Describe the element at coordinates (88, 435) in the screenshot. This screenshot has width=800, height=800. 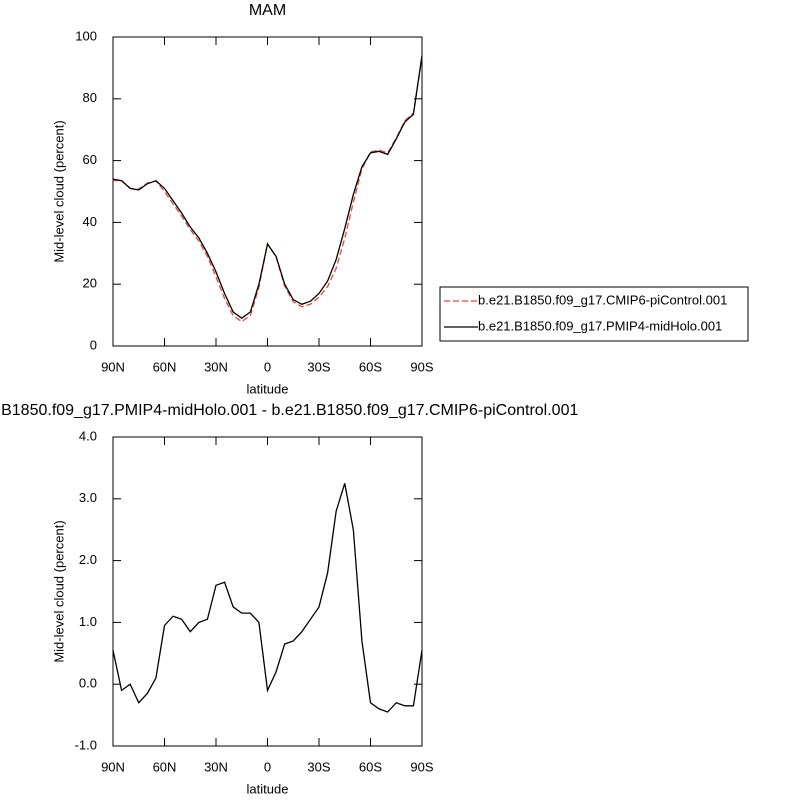
I see `y-tick-label: 4.0` at that location.